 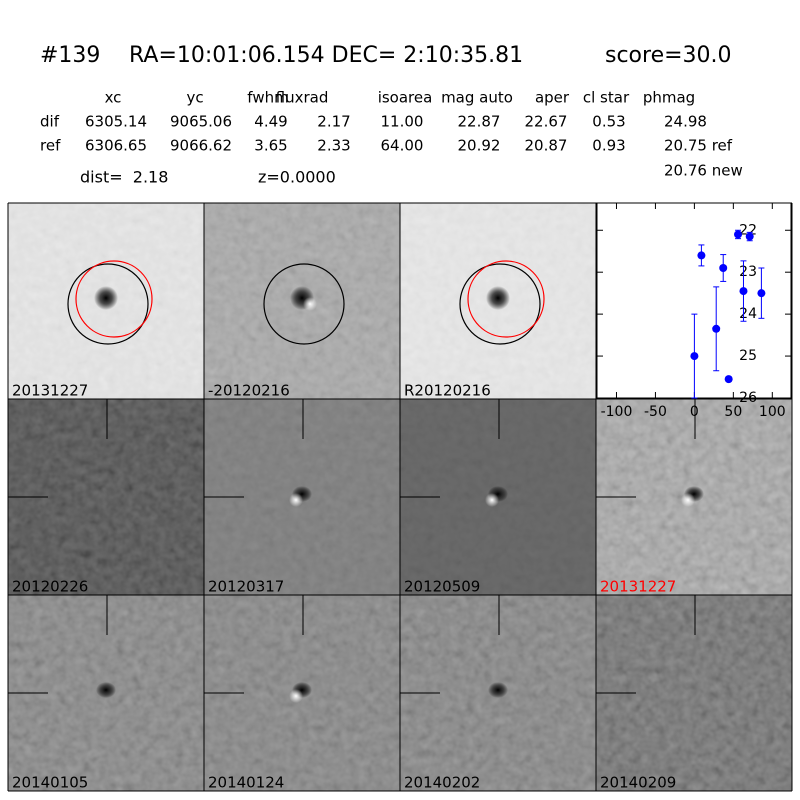 I want to click on dist: dist= 2.18, so click(x=124, y=177).